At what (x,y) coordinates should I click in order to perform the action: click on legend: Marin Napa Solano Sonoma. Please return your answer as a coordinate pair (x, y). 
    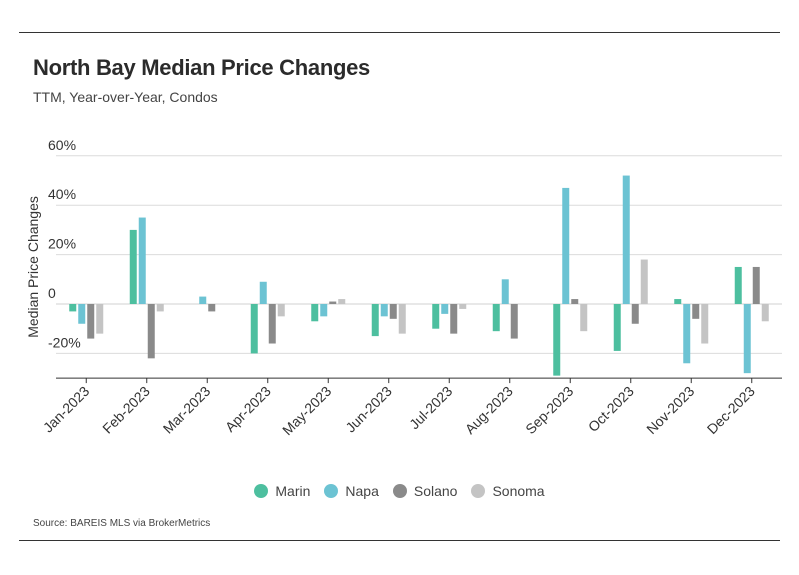
    Looking at the image, I should click on (399, 491).